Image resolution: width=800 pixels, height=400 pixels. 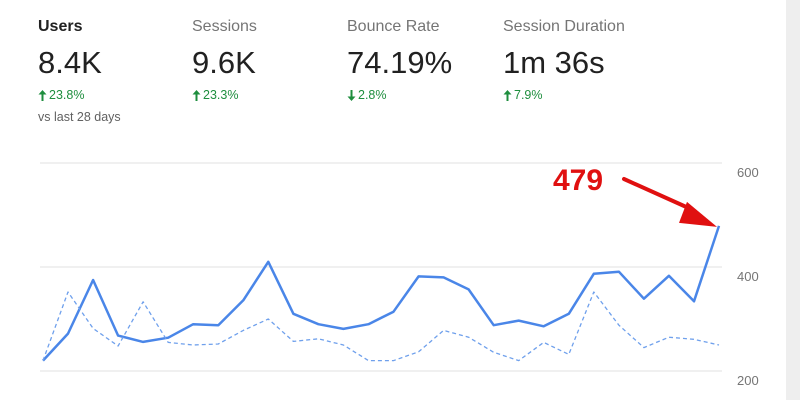 I want to click on y-tick-label: 200, so click(x=748, y=380).